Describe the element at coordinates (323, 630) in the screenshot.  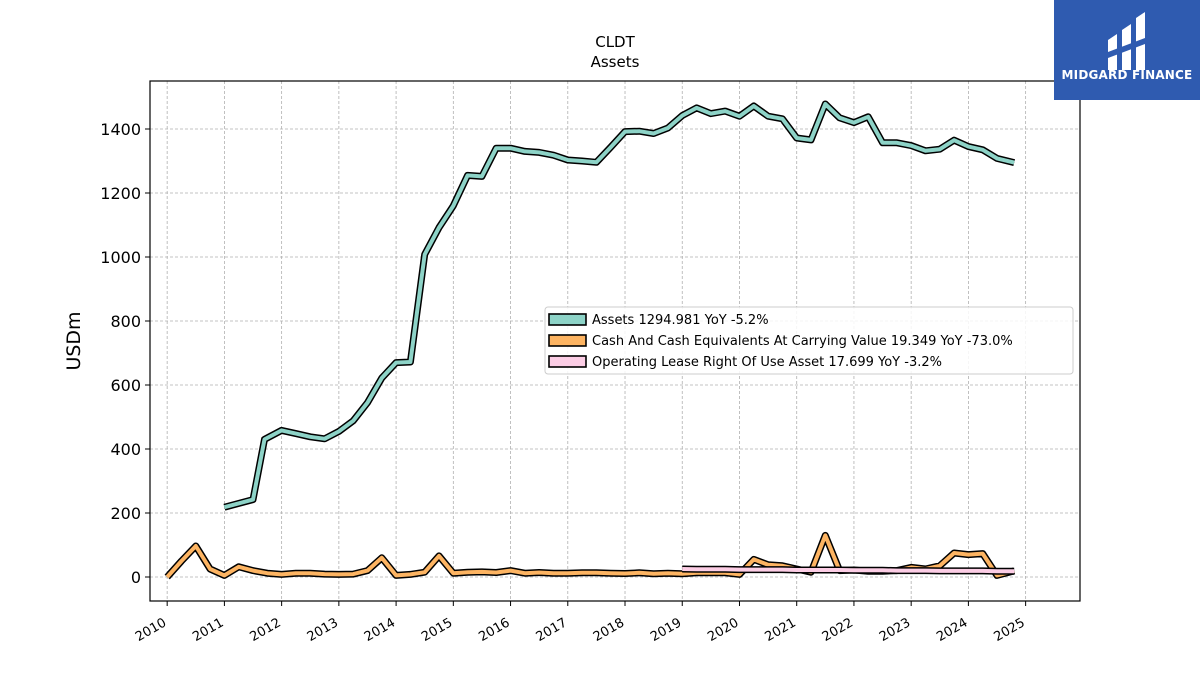
I see `x-tick-label: 2013` at that location.